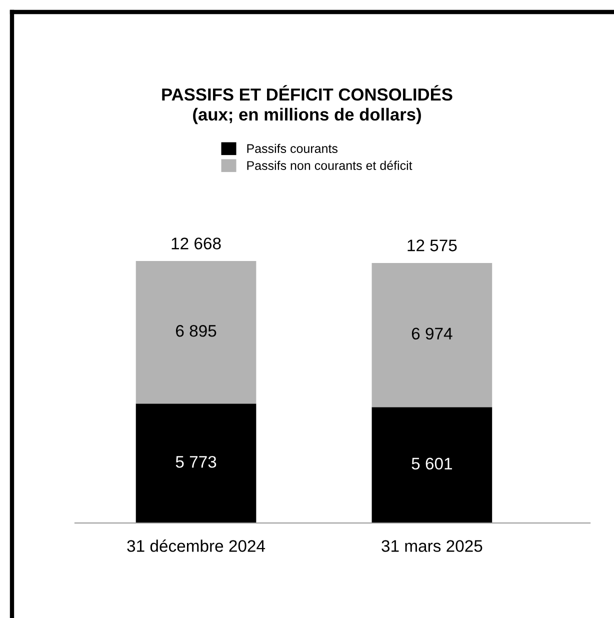  I want to click on legend-label: Passifs non courants et déficit, so click(329, 165).